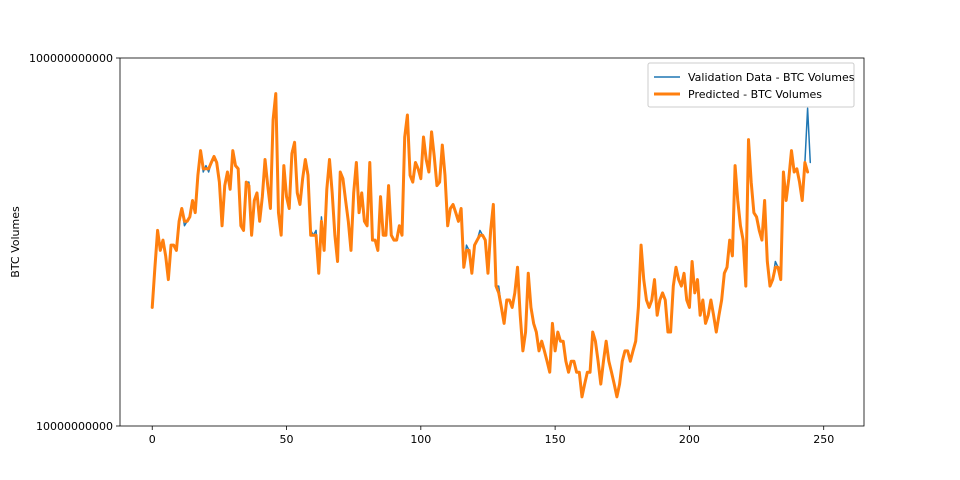 Image resolution: width=960 pixels, height=480 pixels. Describe the element at coordinates (15, 242) in the screenshot. I see `y-axis-label: BTC Volumes` at that location.